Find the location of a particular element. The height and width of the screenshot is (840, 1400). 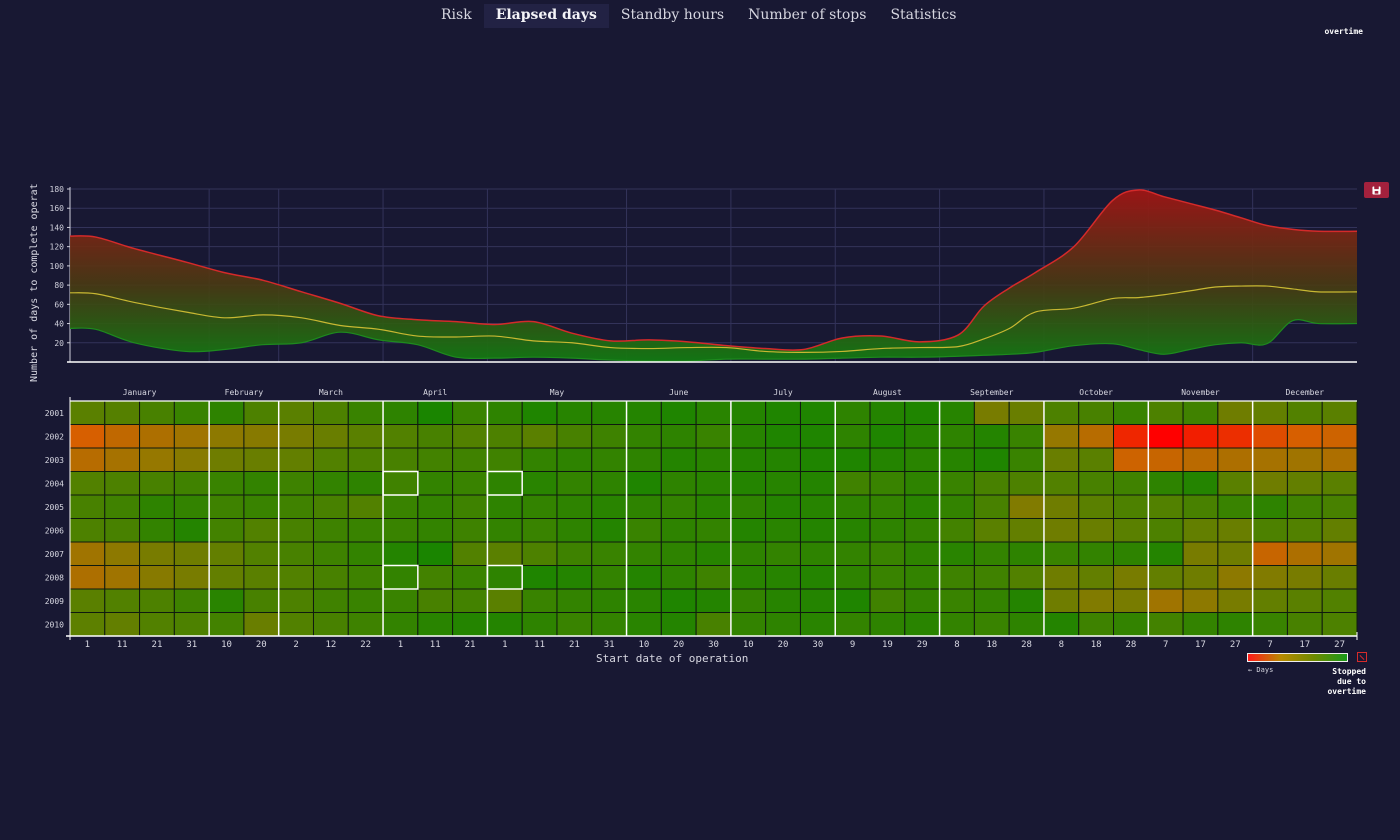

tab-elapsed-days: Elapsed days is located at coordinates (546, 16).